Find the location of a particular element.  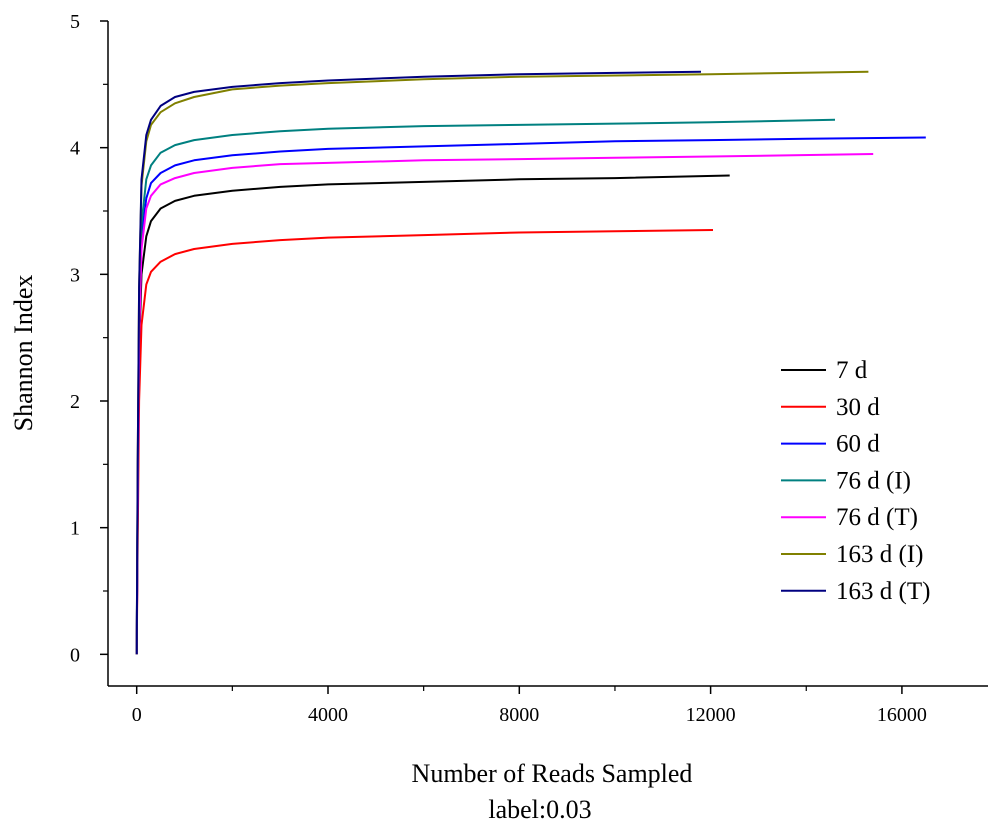

x-tick-label: 8000 is located at coordinates (519, 715).